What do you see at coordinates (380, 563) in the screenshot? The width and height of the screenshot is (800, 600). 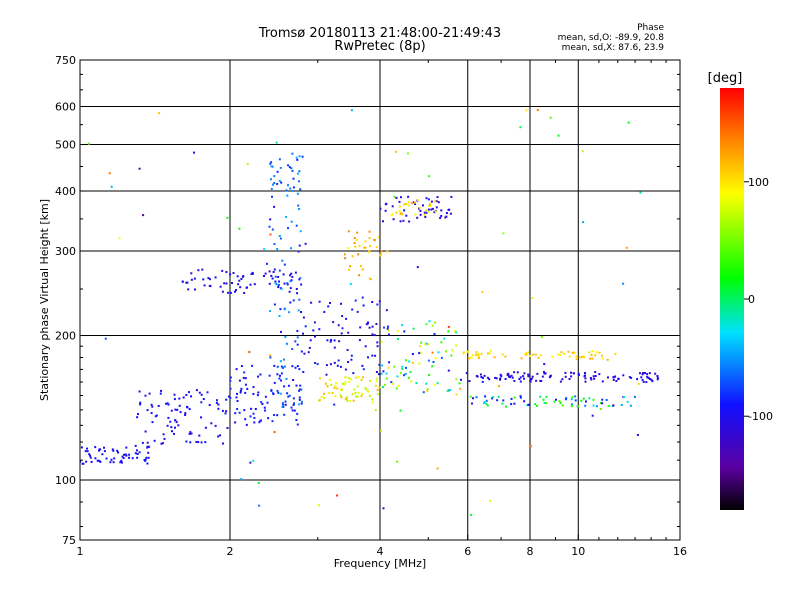 I see `x-axis-label: Frequency [MHz]` at bounding box center [380, 563].